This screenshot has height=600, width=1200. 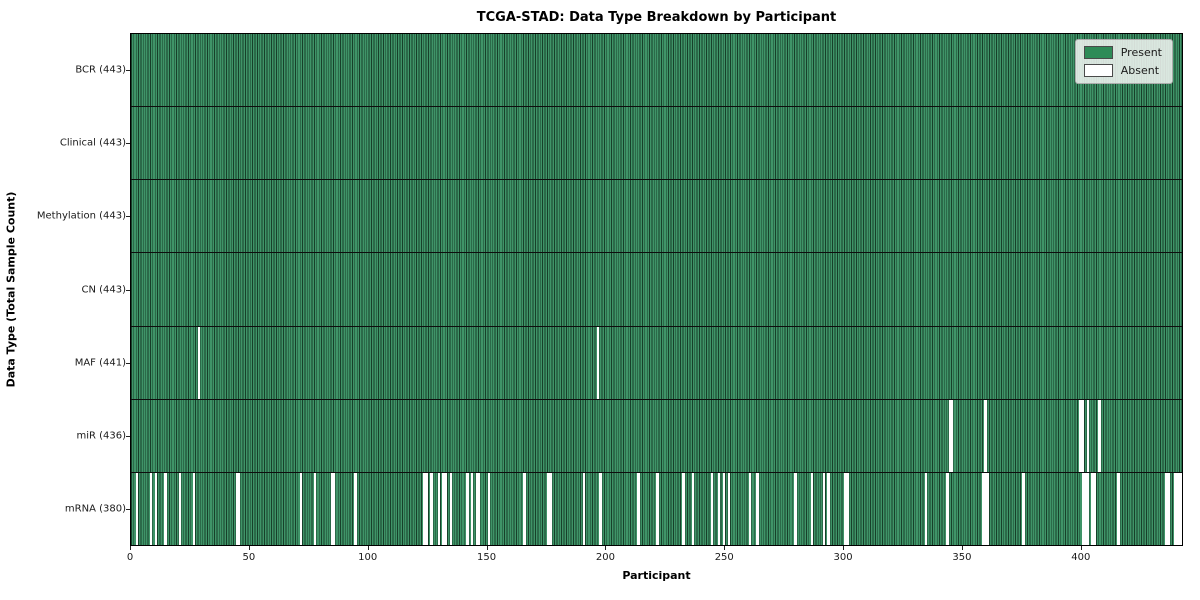 I want to click on x-tick-label: 300, so click(x=843, y=557).